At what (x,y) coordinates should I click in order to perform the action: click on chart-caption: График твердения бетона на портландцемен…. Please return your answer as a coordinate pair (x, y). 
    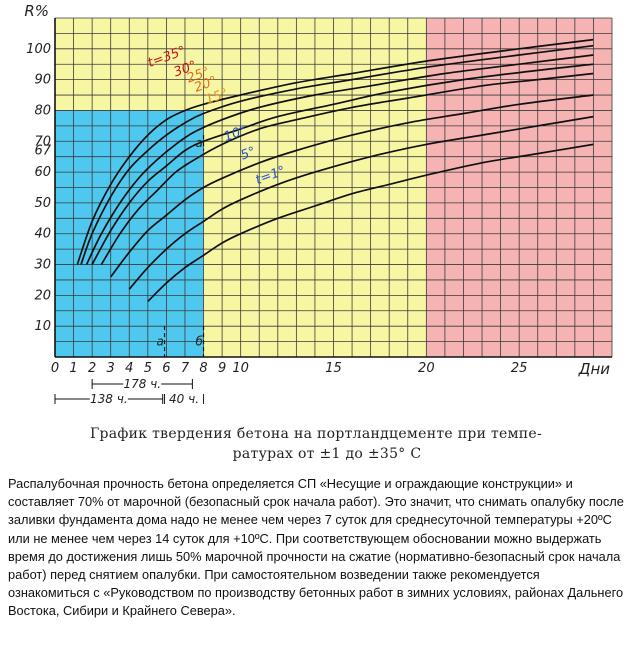
    Looking at the image, I should click on (316, 444).